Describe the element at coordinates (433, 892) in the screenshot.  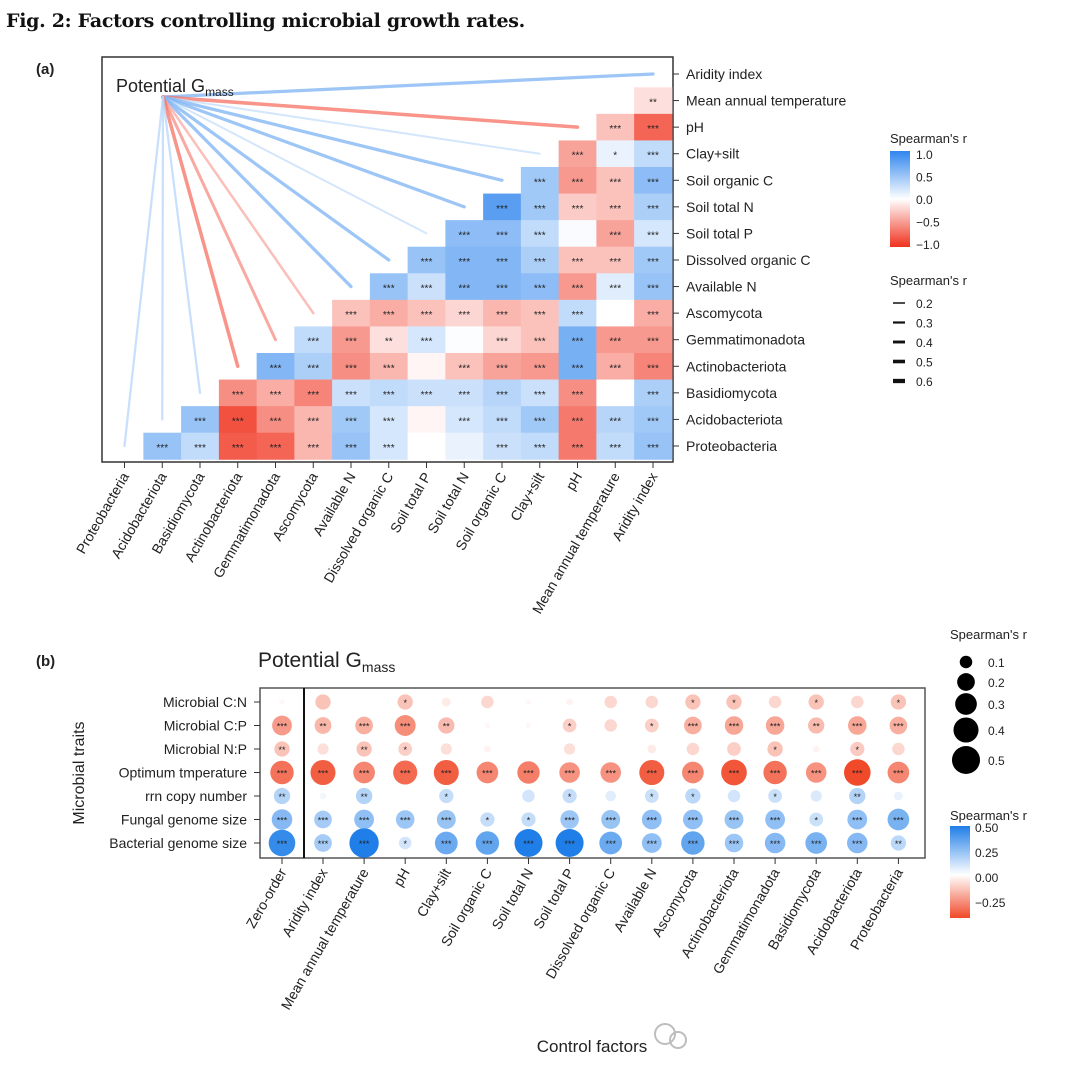
I see `factor-label: Clay+silt` at that location.